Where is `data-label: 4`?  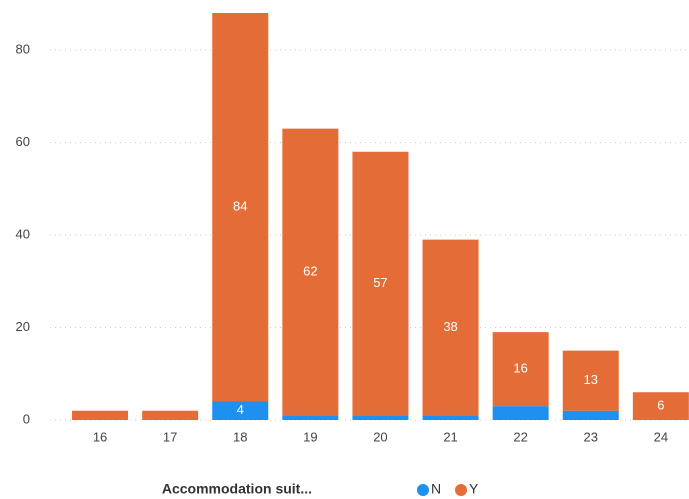
data-label: 4 is located at coordinates (240, 409).